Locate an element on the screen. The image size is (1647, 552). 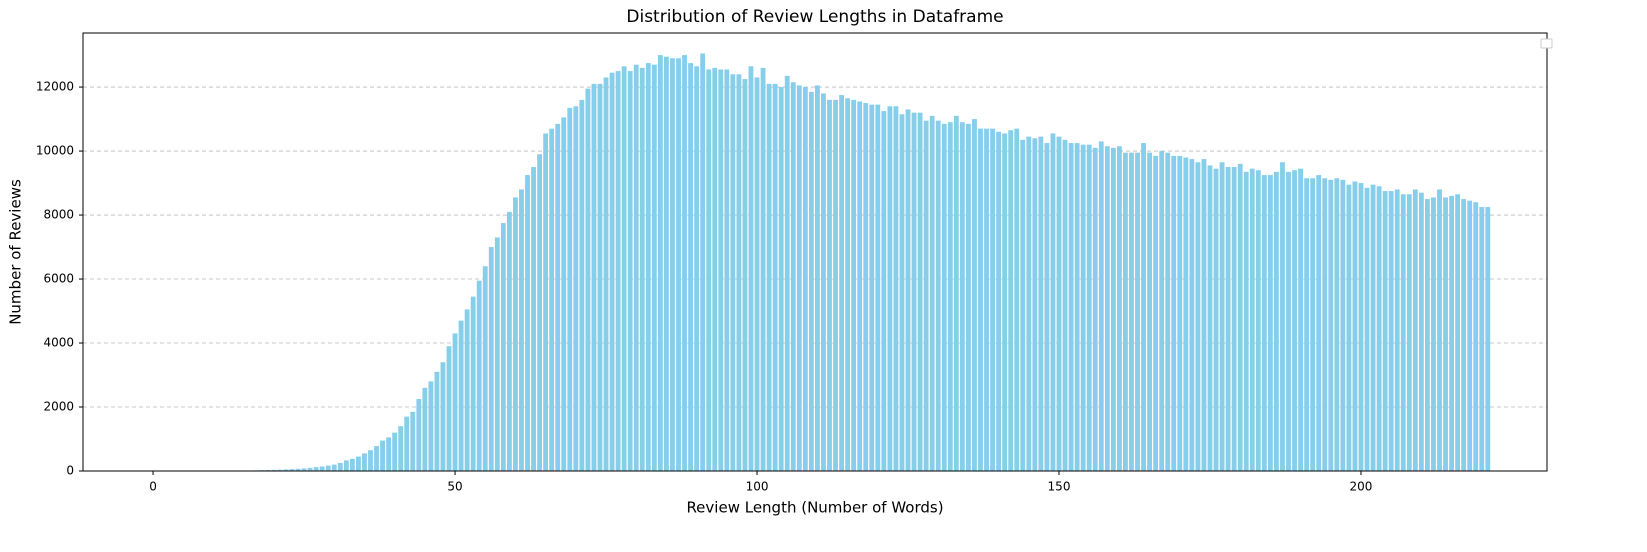
y-tick-label: 10000 is located at coordinates (55, 151).